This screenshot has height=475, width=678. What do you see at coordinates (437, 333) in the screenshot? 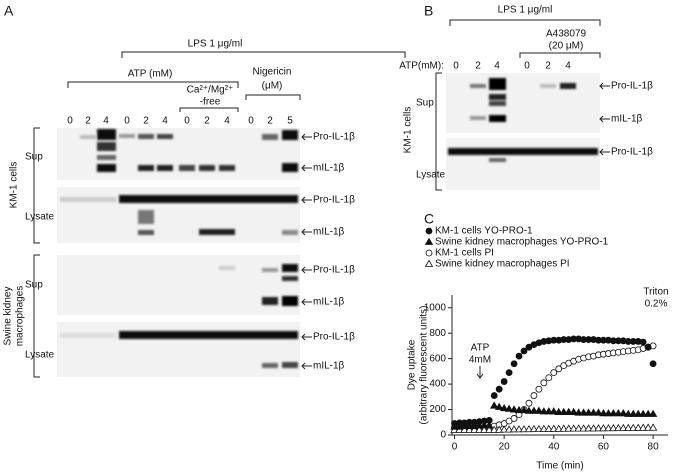
I see `y-tick-label: 800` at bounding box center [437, 333].